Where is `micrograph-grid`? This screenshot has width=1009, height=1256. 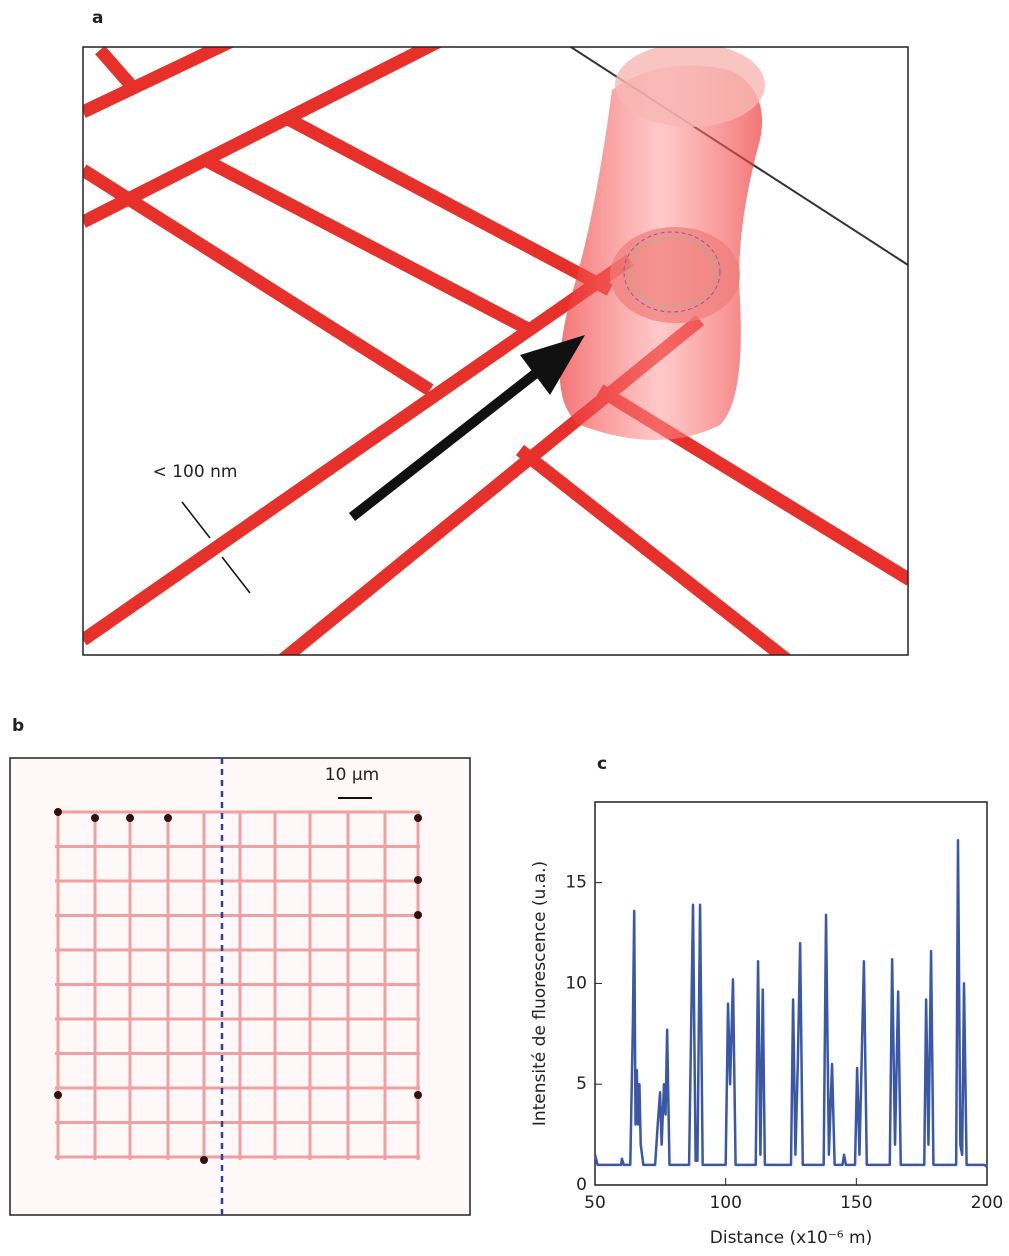
micrograph-grid is located at coordinates (238, 986).